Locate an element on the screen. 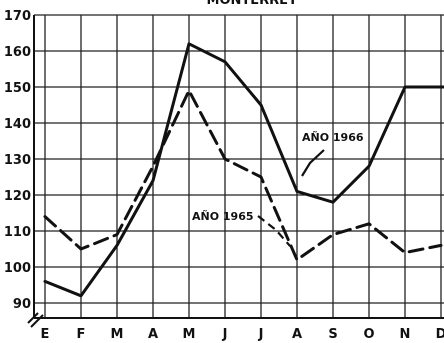 The image size is (444, 343). y-tick-label: 130 is located at coordinates (17, 160).